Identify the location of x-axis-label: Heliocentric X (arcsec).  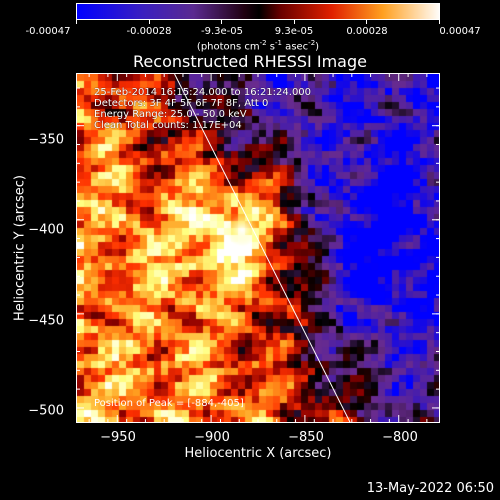
(258, 453).